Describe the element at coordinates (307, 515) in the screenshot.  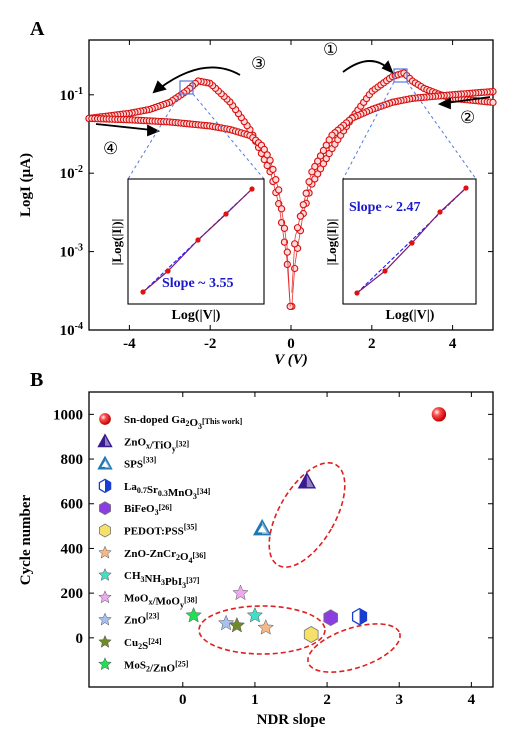
I see `cluster-ellipse-upper` at that location.